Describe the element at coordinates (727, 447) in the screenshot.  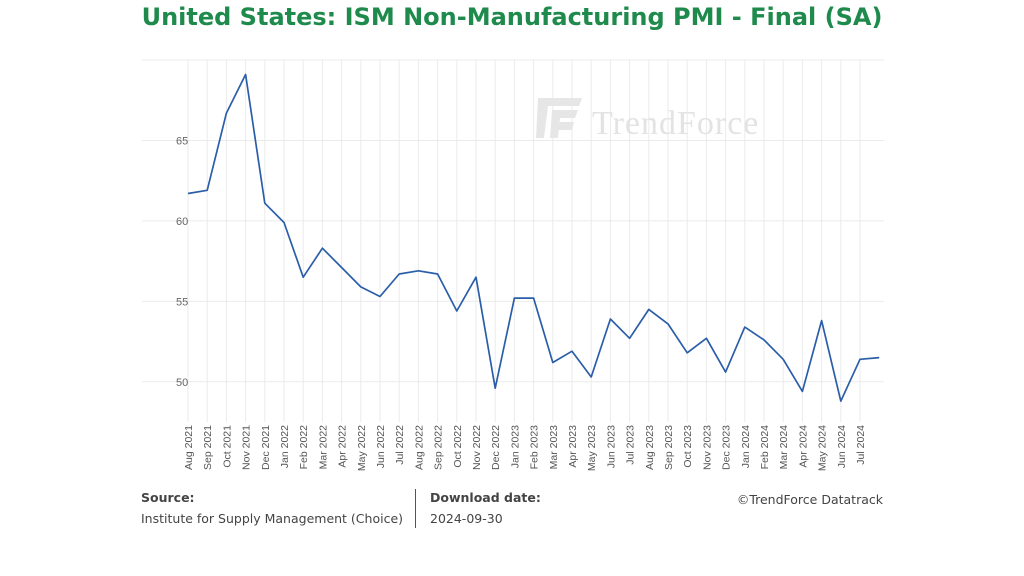
I see `x-tick-label: Dec 2023` at that location.